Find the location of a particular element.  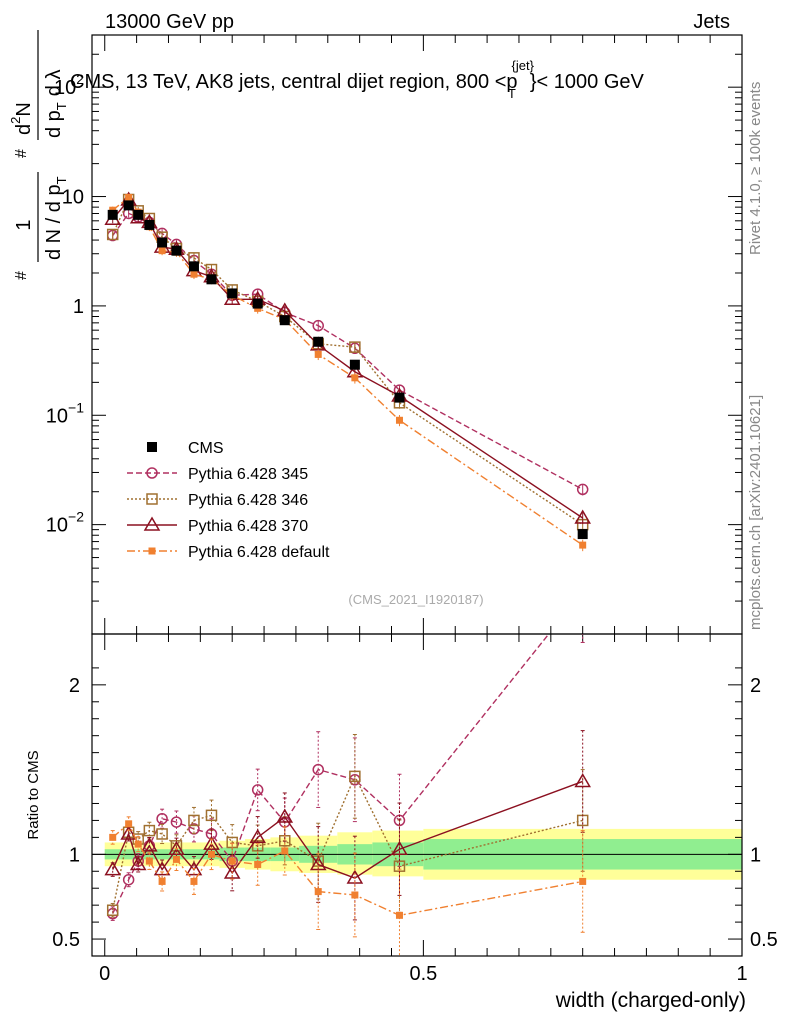

rivet-label: Rivet 4.1.0, ≥ 100k events is located at coordinates (755, 168).